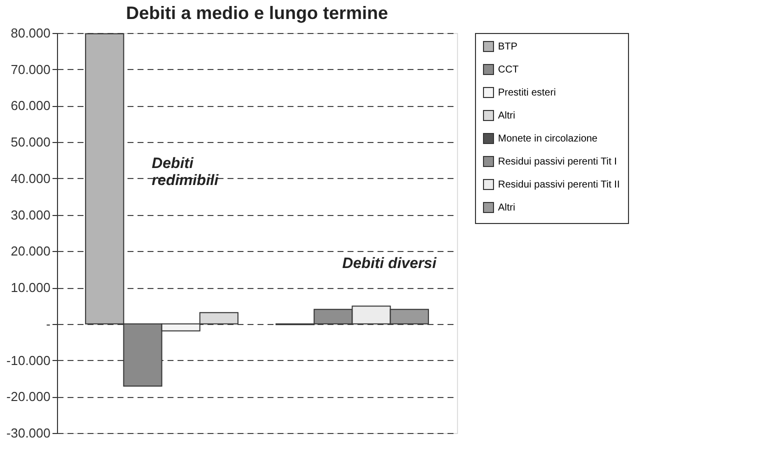  Describe the element at coordinates (30, 214) in the screenshot. I see `y-tick-label: 30.000` at that location.